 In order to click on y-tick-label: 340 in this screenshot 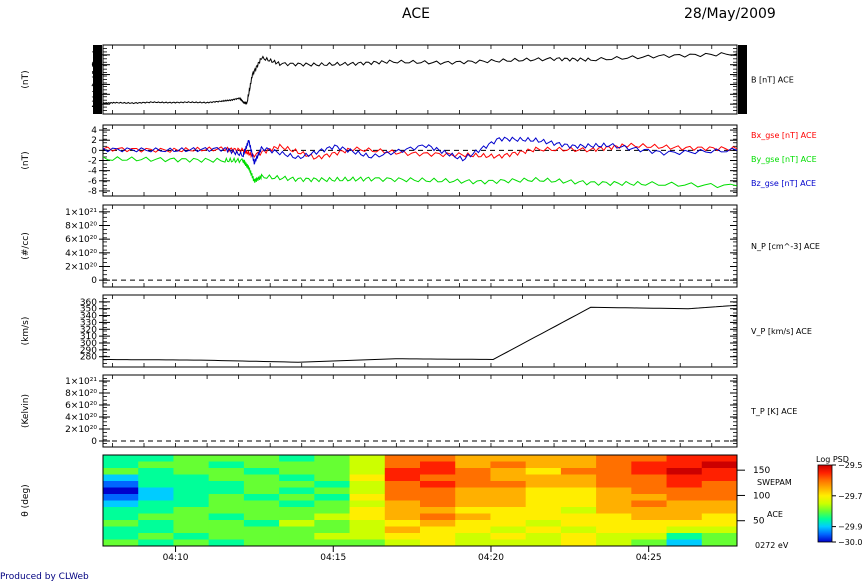, I will do `click(88, 317)`.